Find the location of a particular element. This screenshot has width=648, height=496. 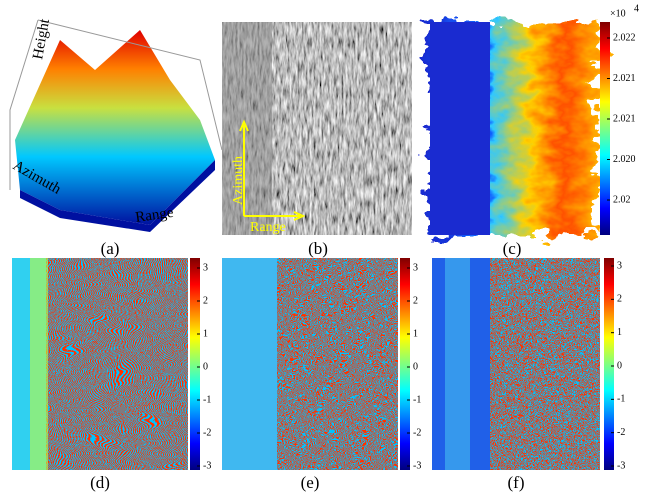

axis-label: Azimuth is located at coordinates (238, 180).